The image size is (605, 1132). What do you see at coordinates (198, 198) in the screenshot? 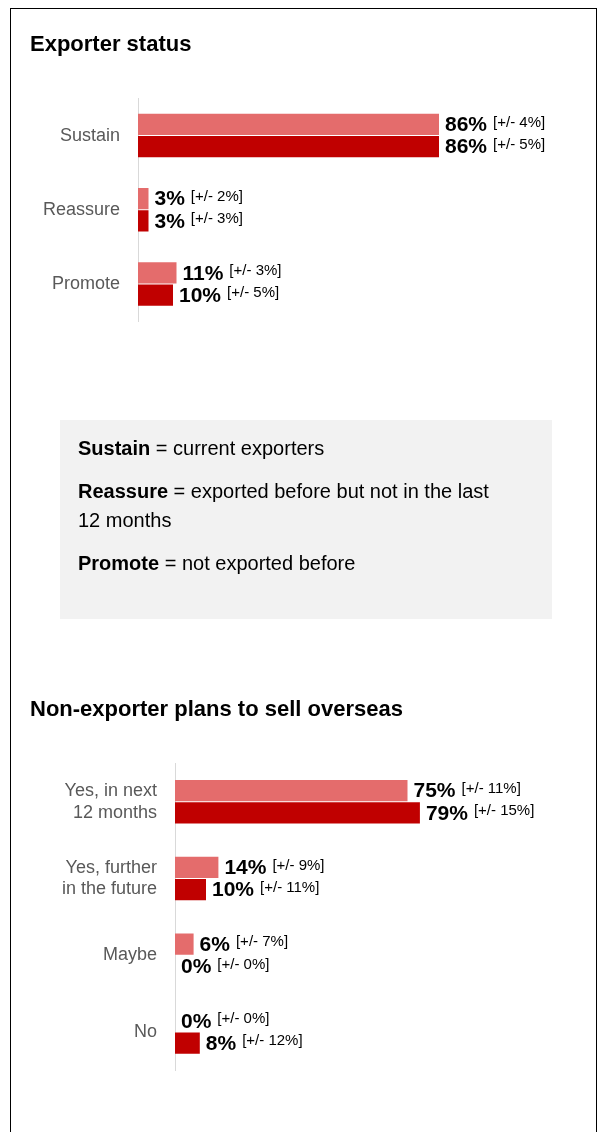
I see `data-label: 3% [+/- 2%]` at bounding box center [198, 198].